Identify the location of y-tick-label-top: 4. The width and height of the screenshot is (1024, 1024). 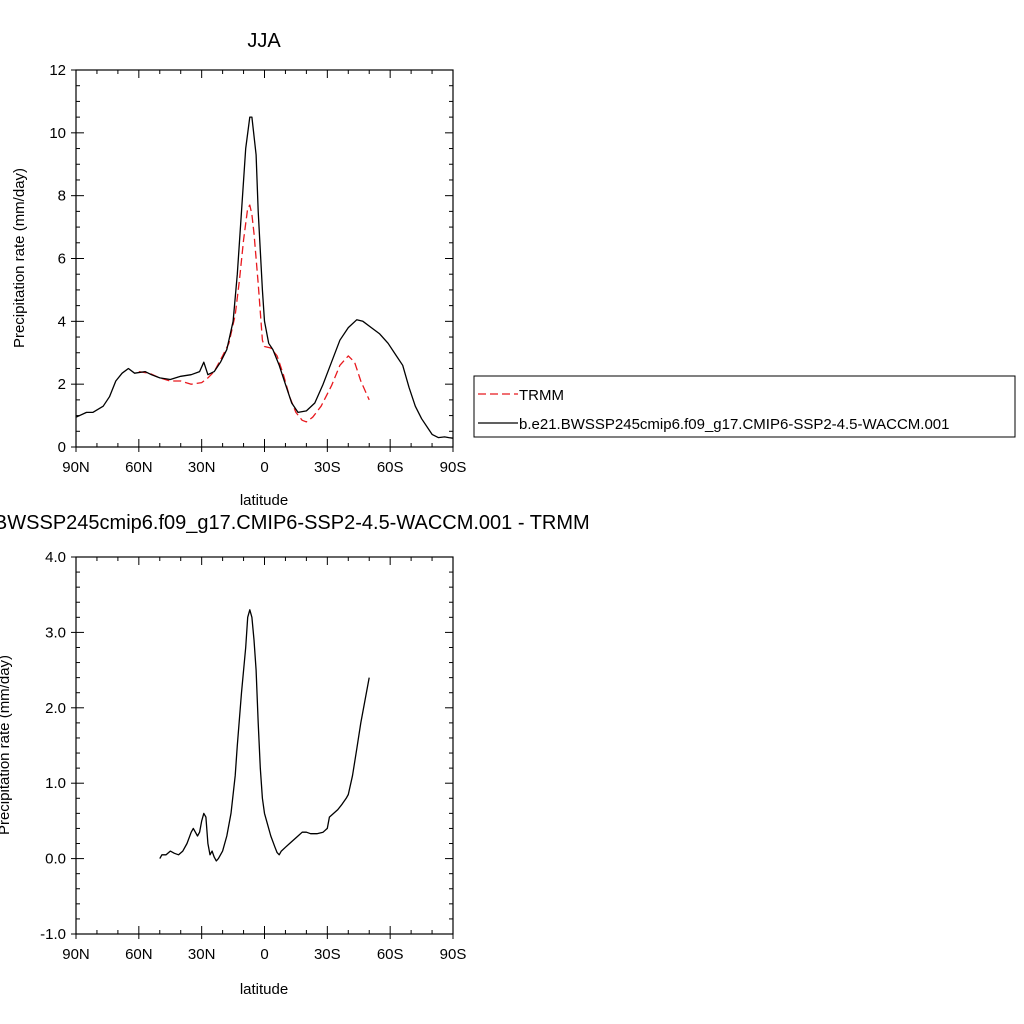
(62, 321).